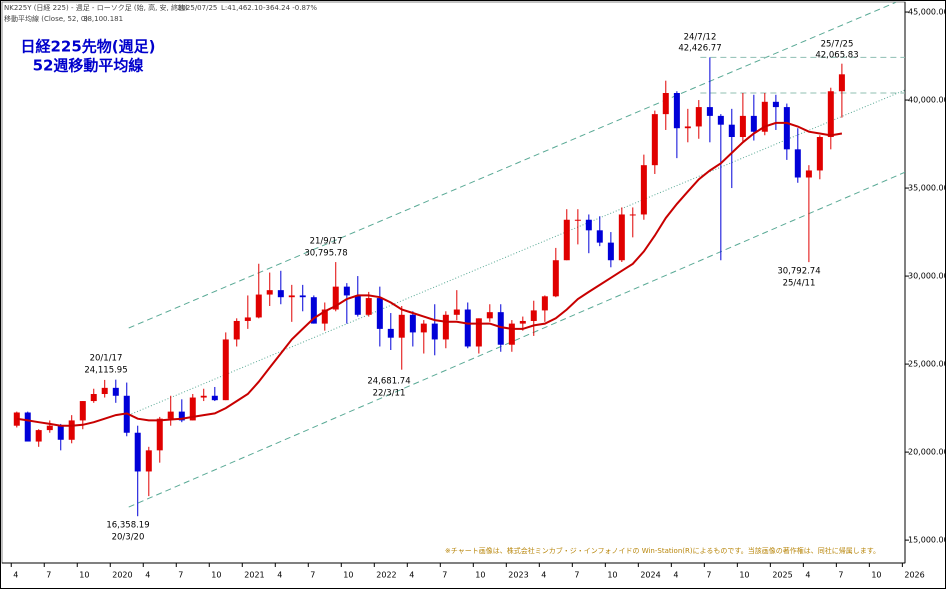 The width and height of the screenshot is (946, 589). I want to click on x-tick-label: 2026, so click(914, 575).